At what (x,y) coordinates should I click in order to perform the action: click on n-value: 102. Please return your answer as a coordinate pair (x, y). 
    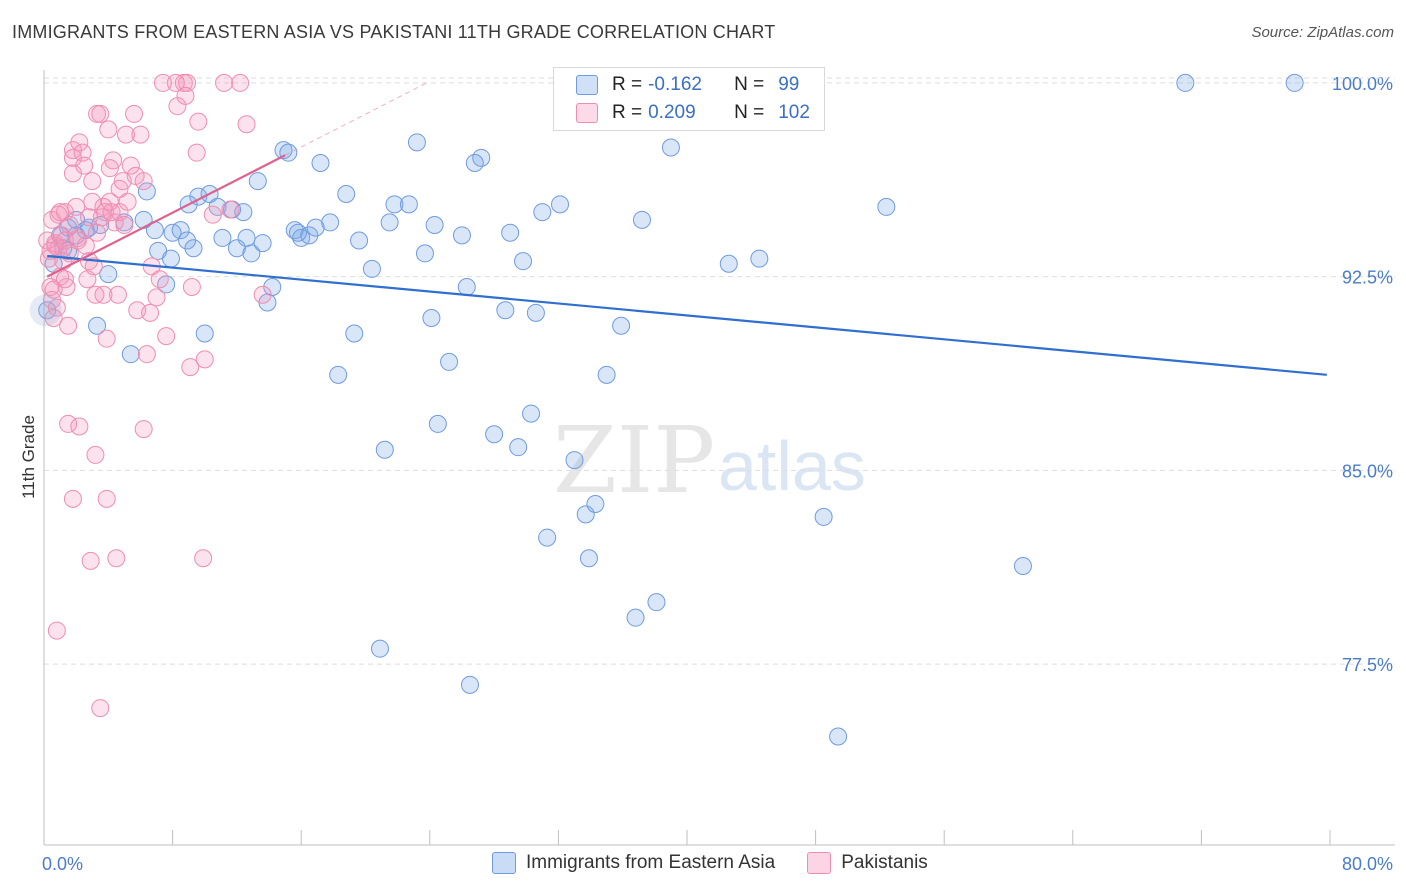
    Looking at the image, I should click on (794, 112).